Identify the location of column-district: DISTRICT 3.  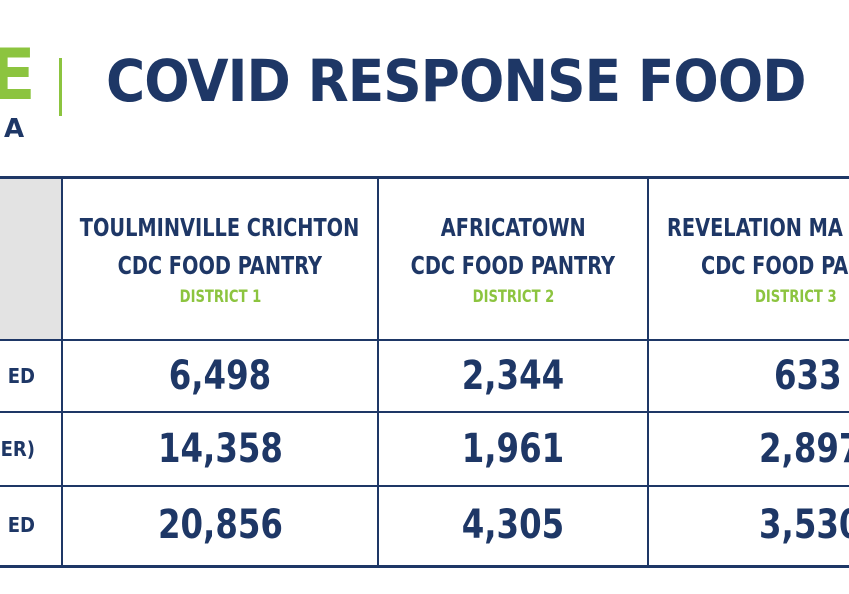
(796, 297).